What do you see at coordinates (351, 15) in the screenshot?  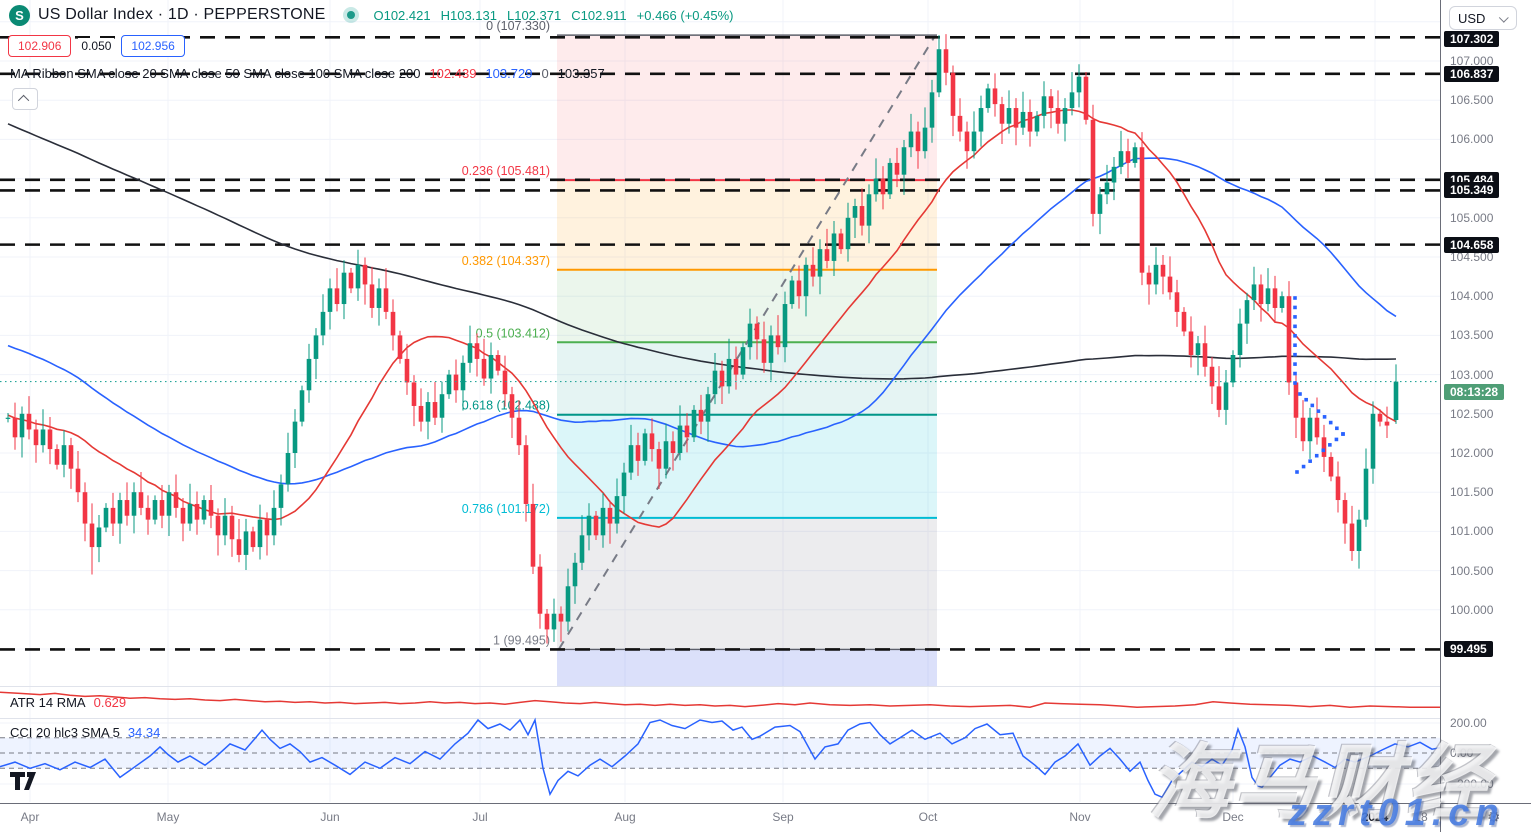 I see `market-status-icon` at bounding box center [351, 15].